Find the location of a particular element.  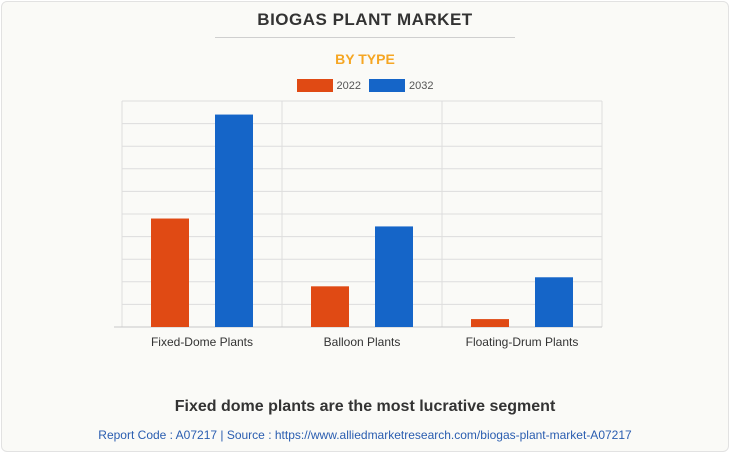

bar-2032-floating-drum-plants is located at coordinates (554, 302).